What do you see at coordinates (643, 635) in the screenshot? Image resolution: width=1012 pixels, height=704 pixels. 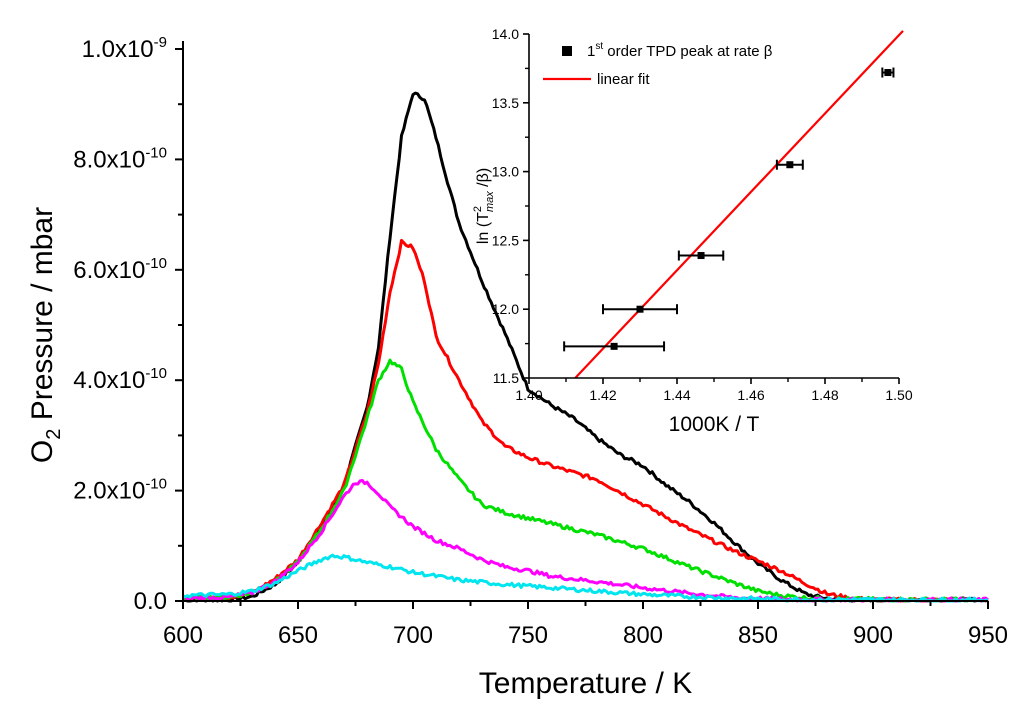 I see `x-tick-label-4: 800` at bounding box center [643, 635].